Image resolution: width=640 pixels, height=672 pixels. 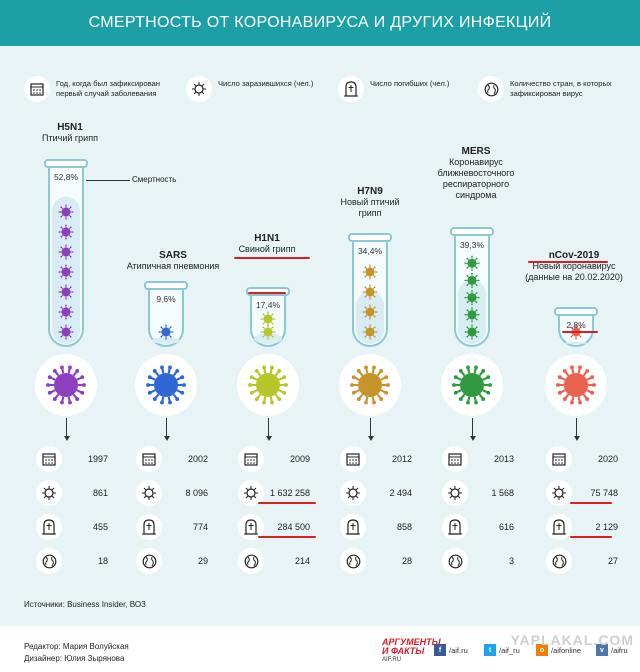 What do you see at coordinates (287, 537) in the screenshot?
I see `highlight-h1n1-deaths` at bounding box center [287, 537].